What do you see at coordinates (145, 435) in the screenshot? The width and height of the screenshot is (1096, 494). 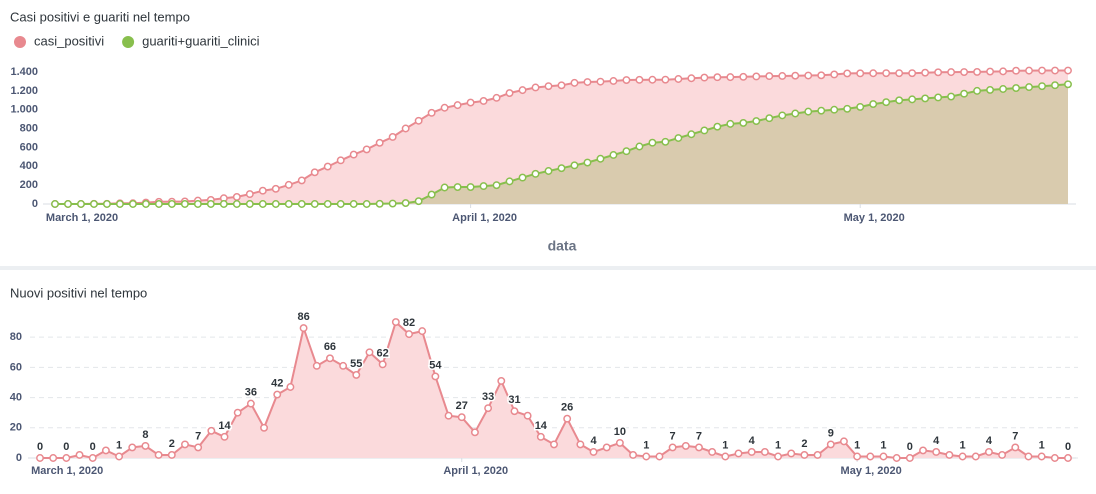 I see `data-label: 8` at bounding box center [145, 435].